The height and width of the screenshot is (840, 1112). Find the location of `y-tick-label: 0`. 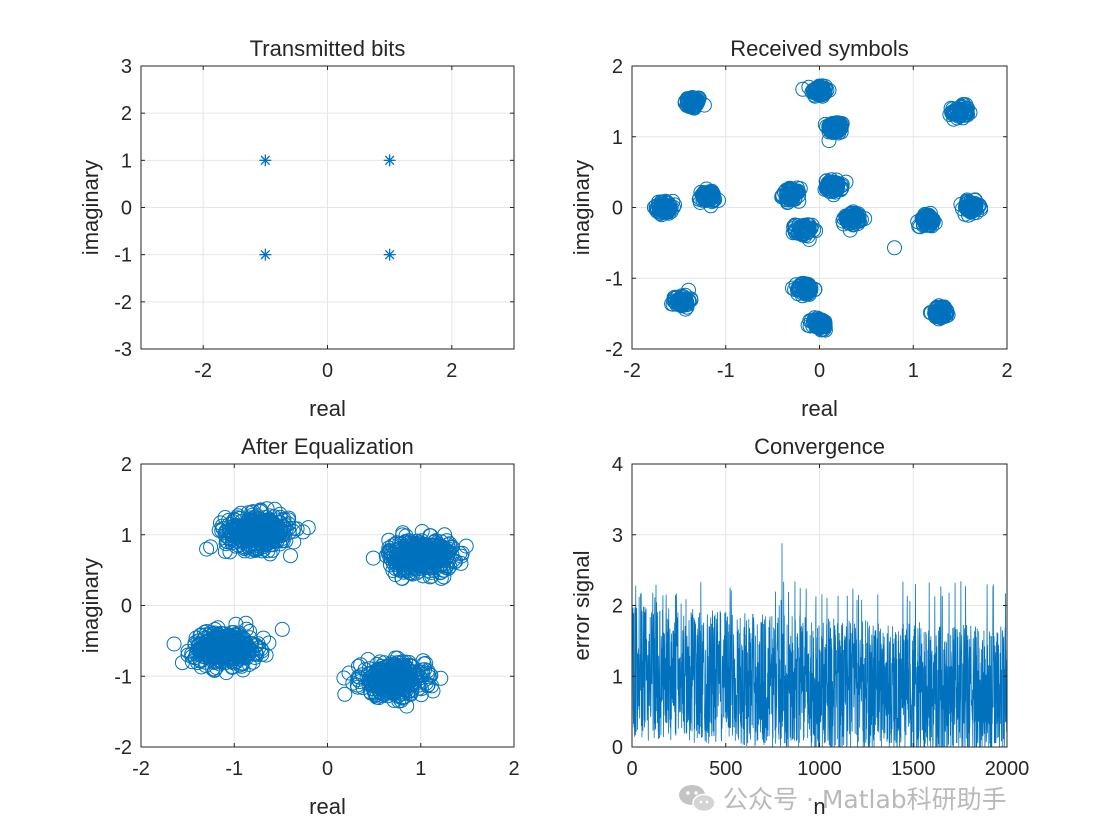

y-tick-label: 0 is located at coordinates (126, 209).